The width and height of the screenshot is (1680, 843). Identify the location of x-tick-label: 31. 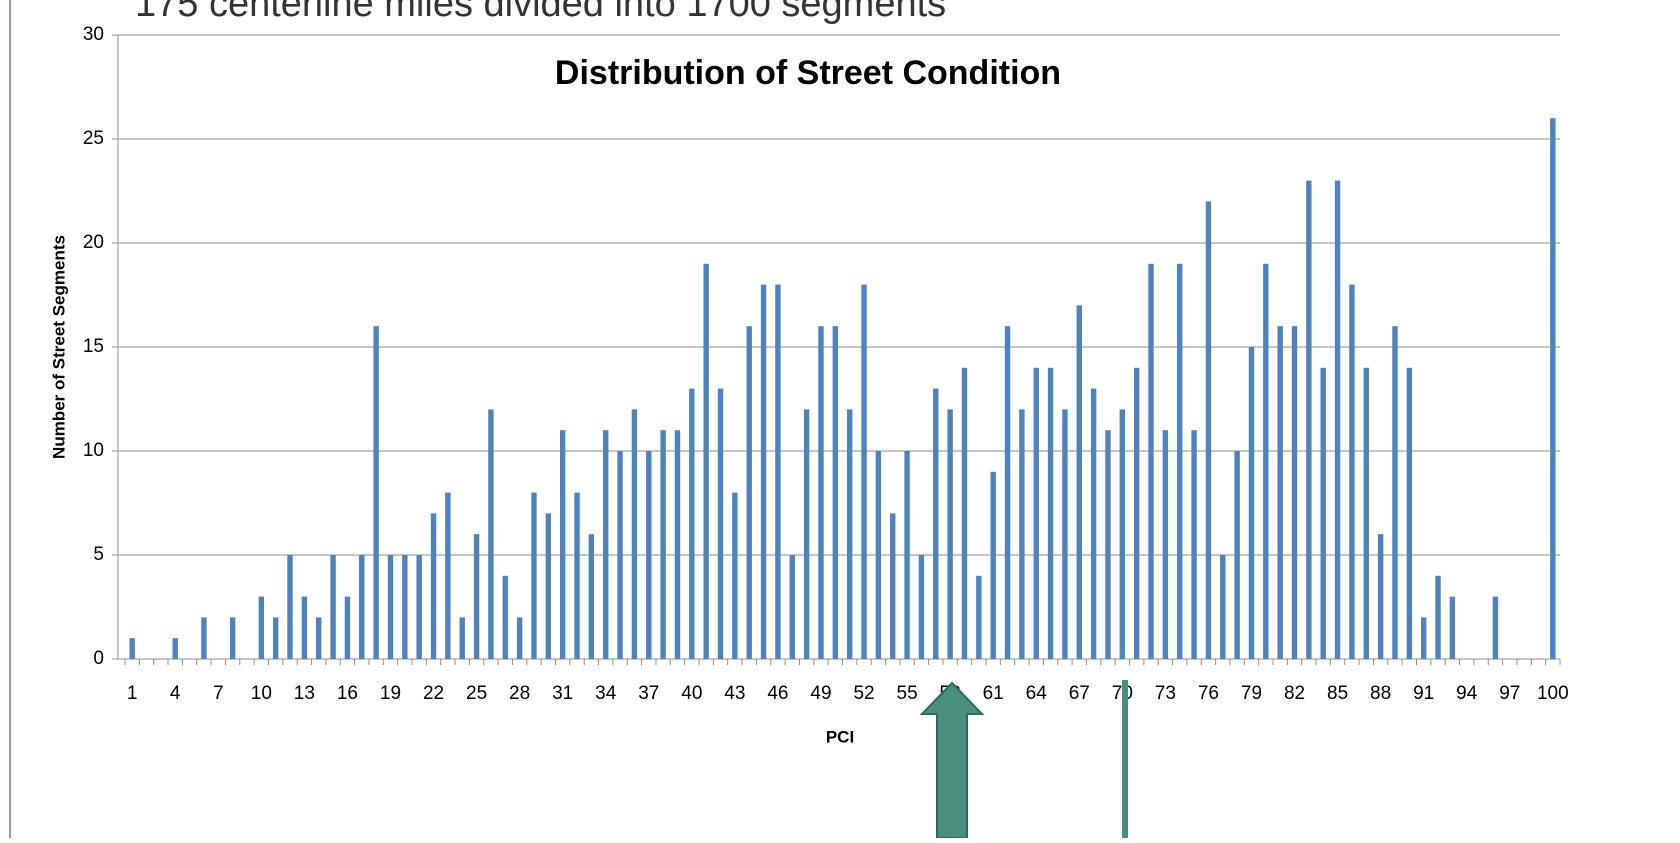
(562, 693).